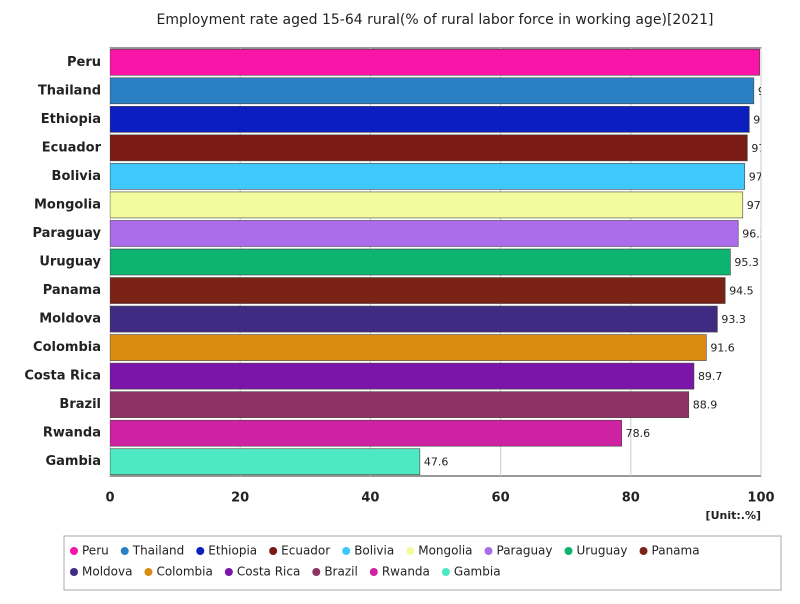 This screenshot has width=800, height=604. What do you see at coordinates (765, 119) in the screenshot?
I see `data-label: 98.2` at bounding box center [765, 119].